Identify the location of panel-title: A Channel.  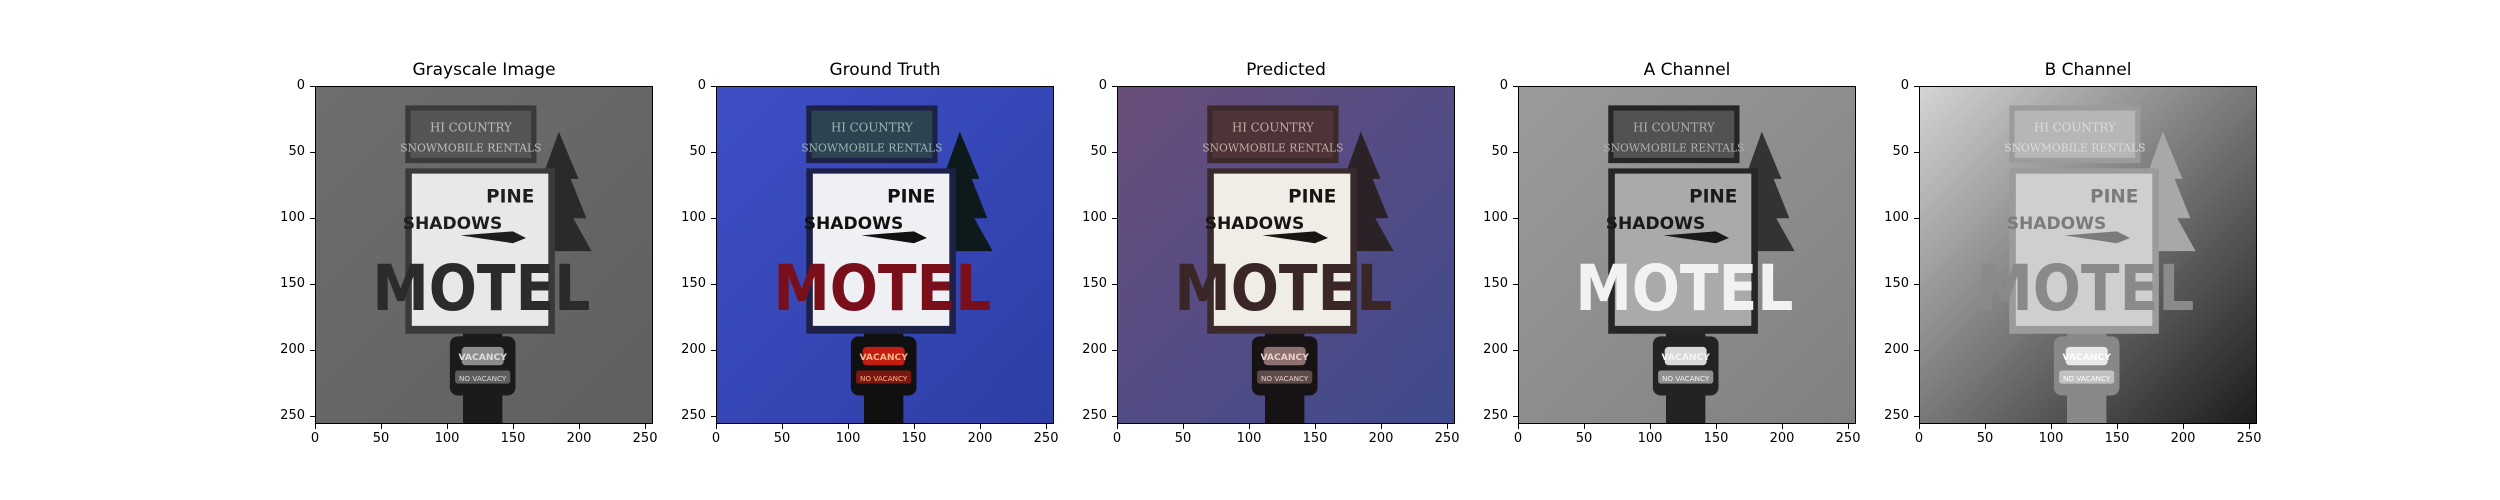
(1687, 70).